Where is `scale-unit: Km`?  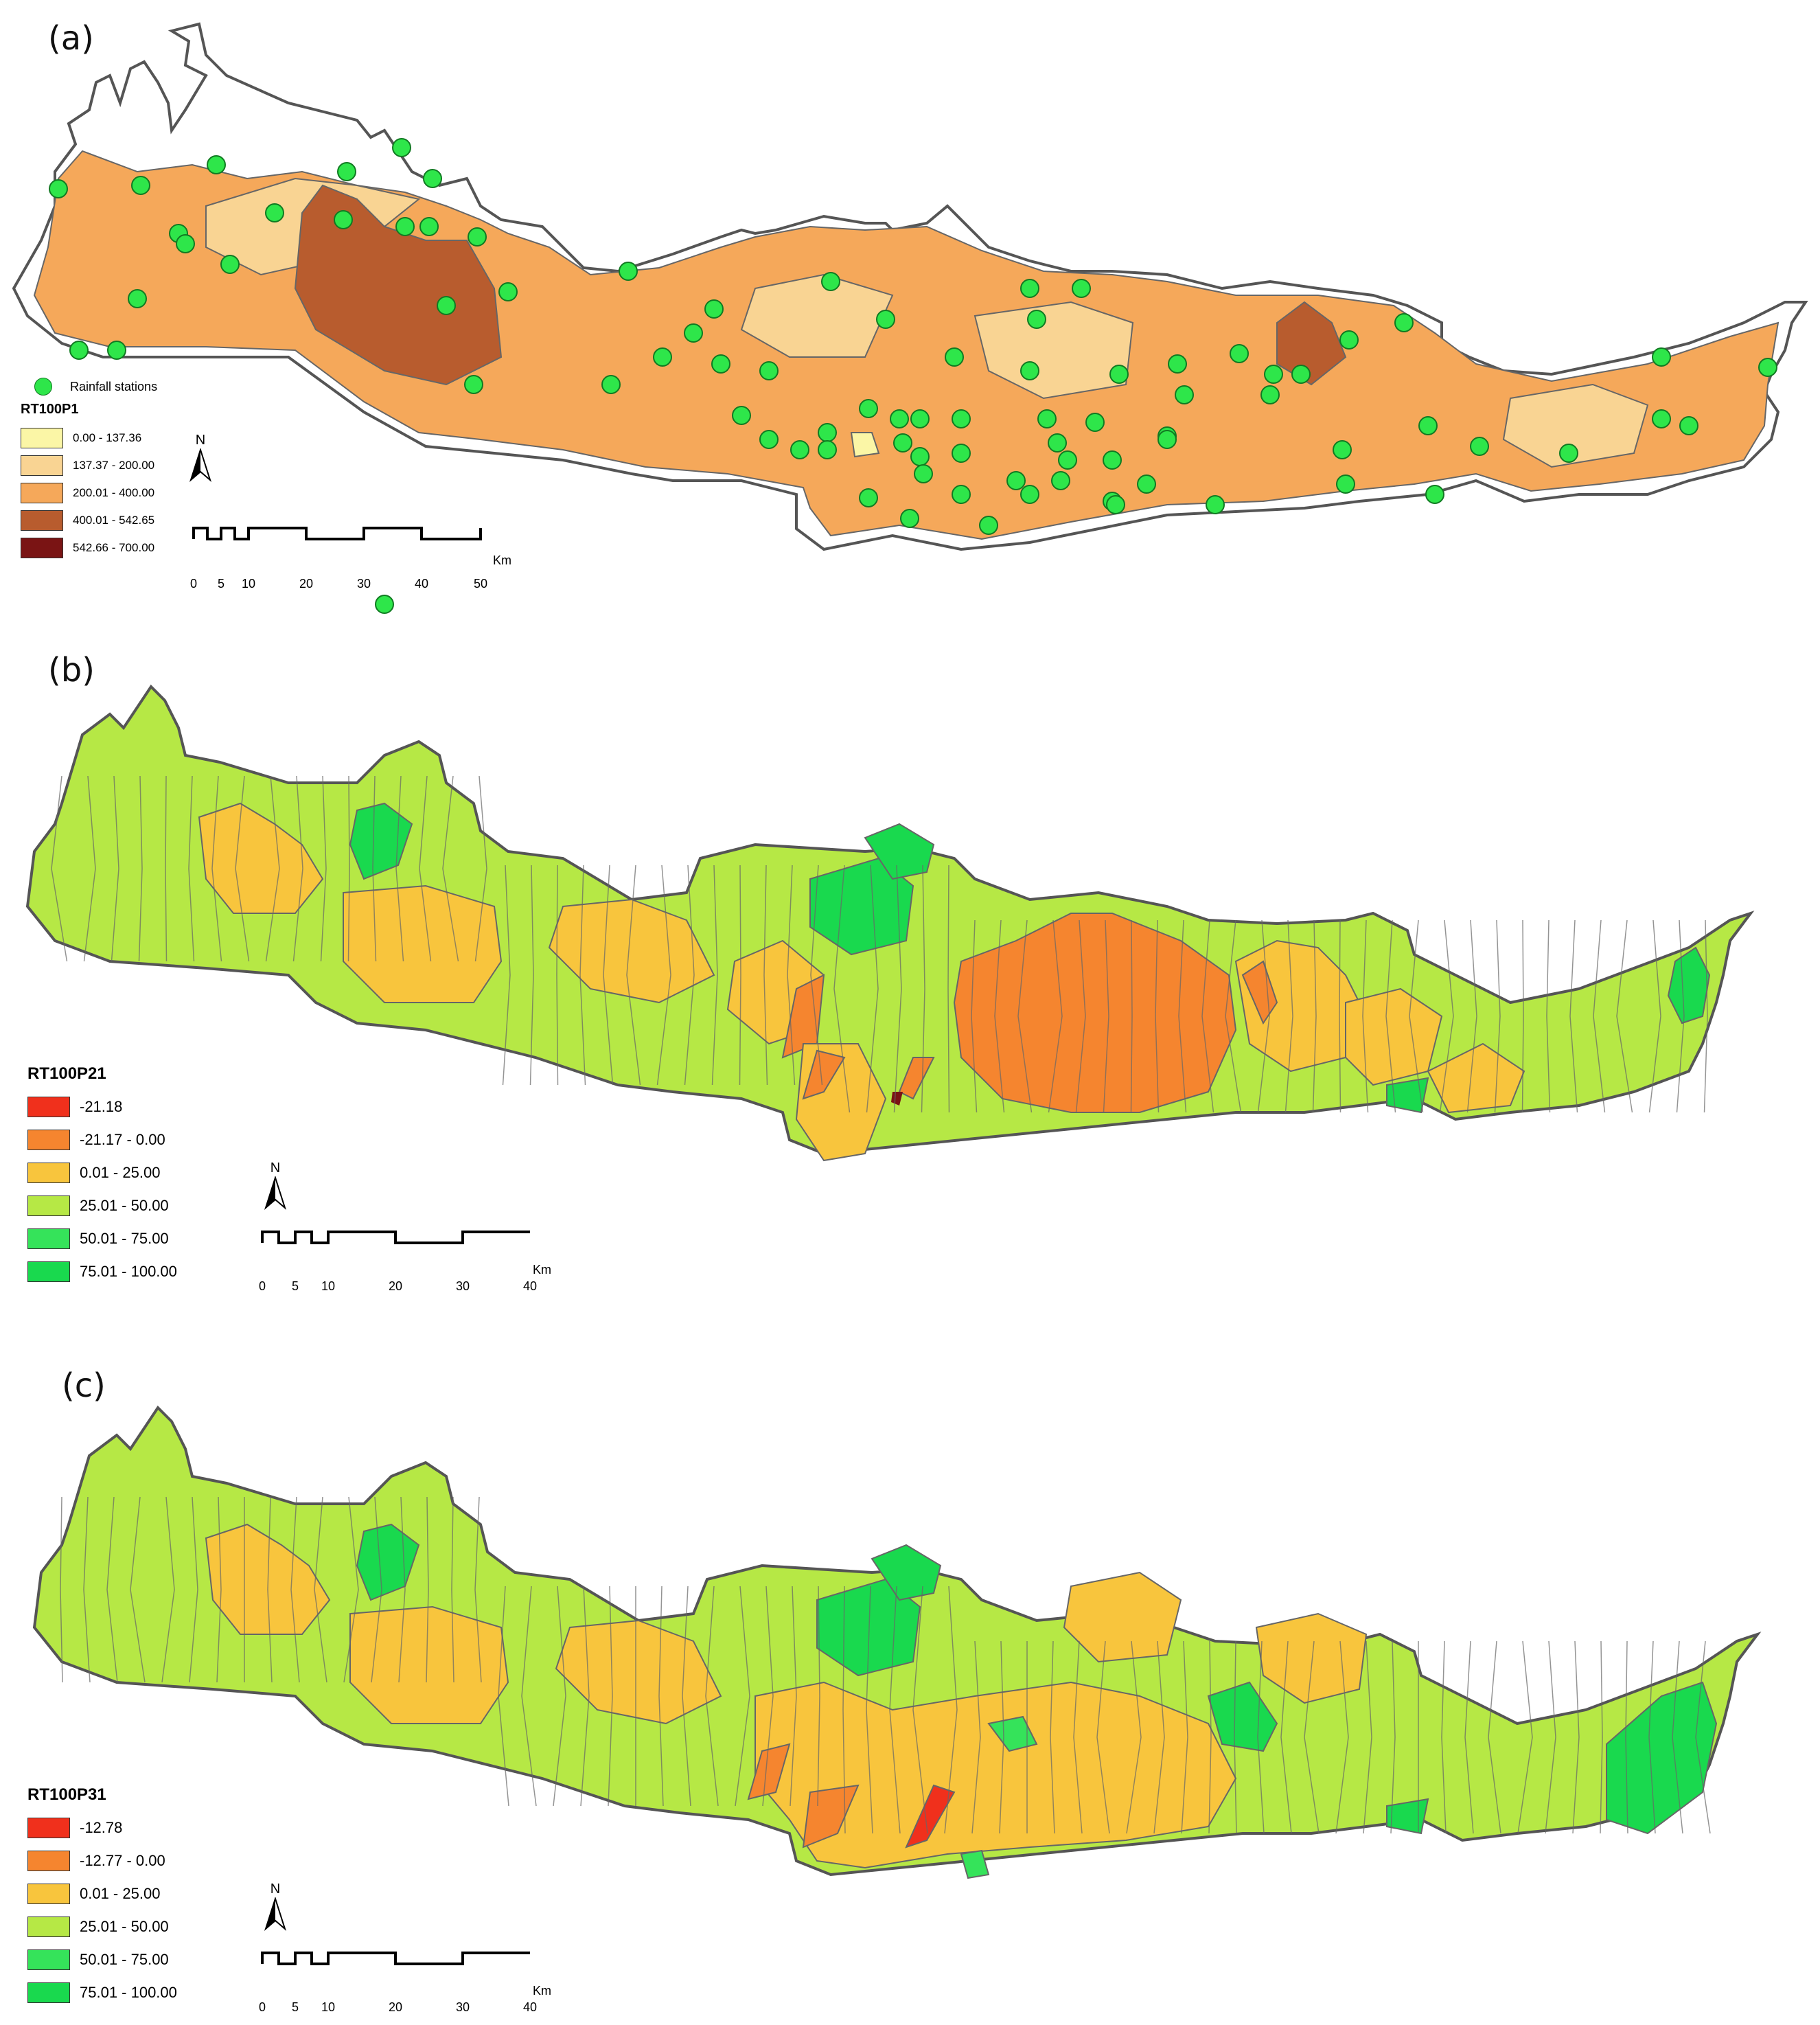 scale-unit: Km is located at coordinates (542, 1991).